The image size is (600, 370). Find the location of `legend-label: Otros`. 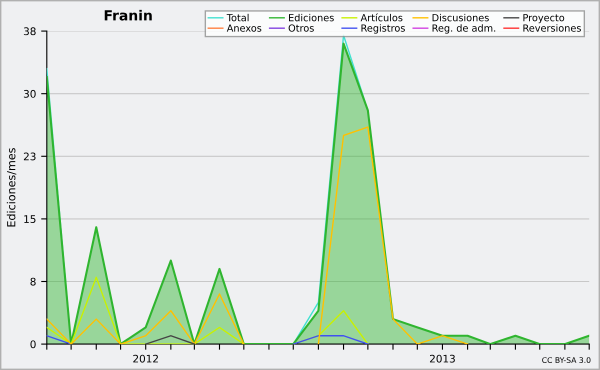

legend-label: Otros is located at coordinates (301, 28).